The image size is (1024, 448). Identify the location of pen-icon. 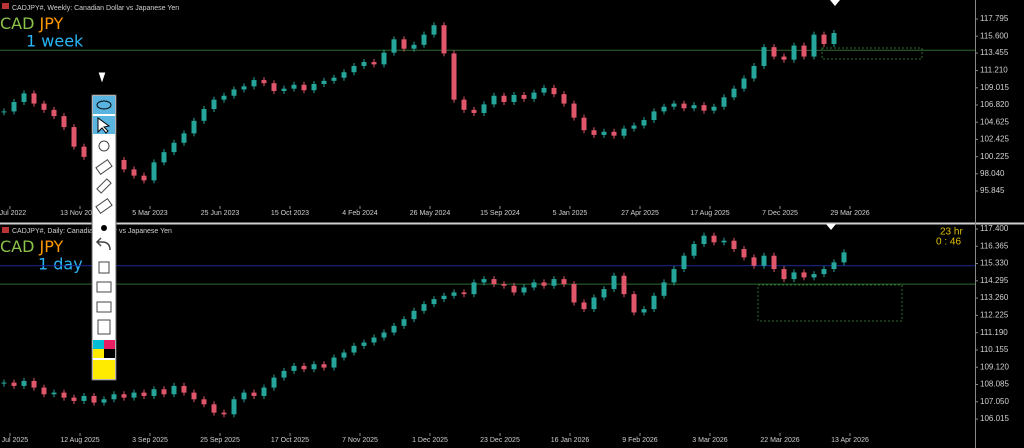
(102, 78).